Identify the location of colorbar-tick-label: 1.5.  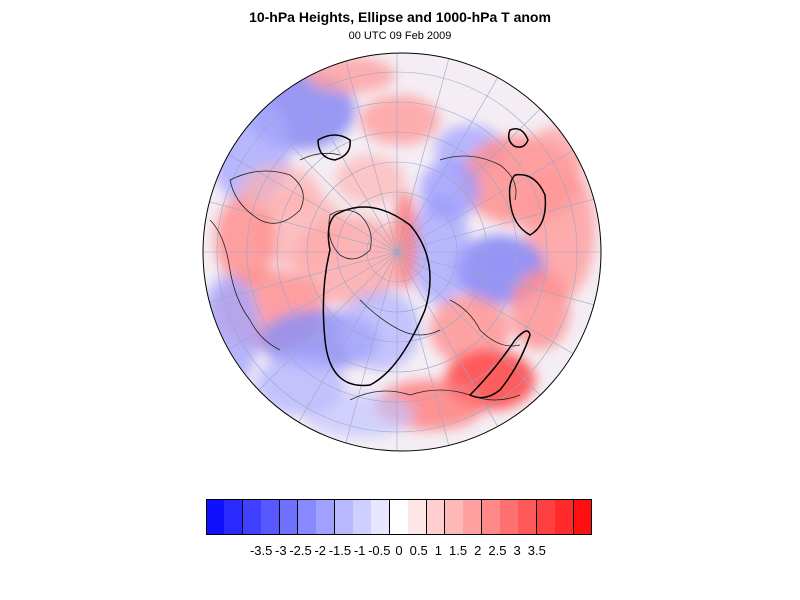
(458, 550).